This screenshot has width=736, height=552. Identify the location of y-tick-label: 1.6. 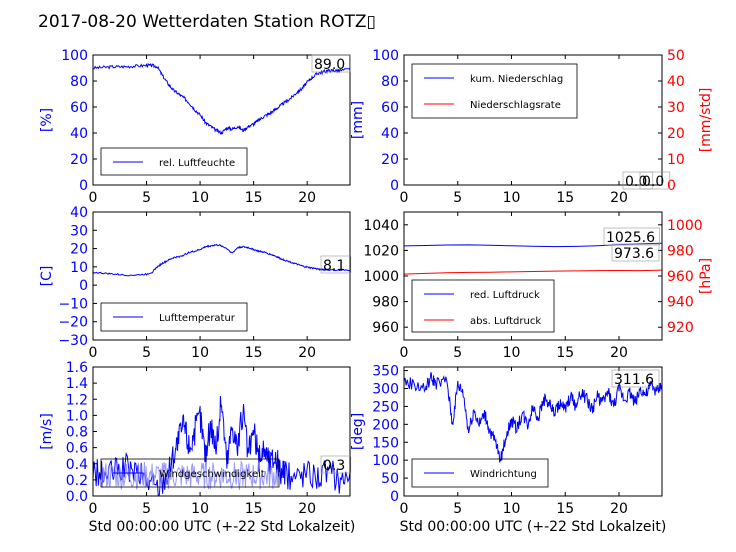
(77, 368).